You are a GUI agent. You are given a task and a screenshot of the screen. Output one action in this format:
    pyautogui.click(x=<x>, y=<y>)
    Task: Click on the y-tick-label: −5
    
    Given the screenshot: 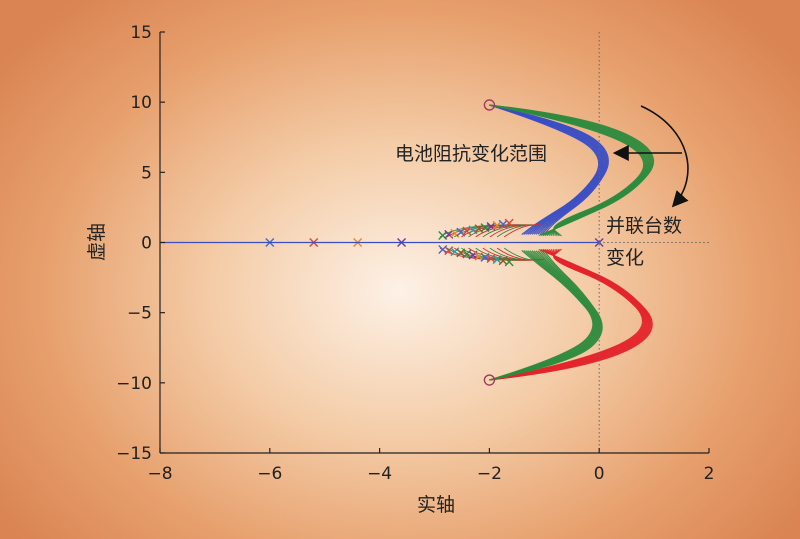 What is the action you would take?
    pyautogui.click(x=139, y=314)
    